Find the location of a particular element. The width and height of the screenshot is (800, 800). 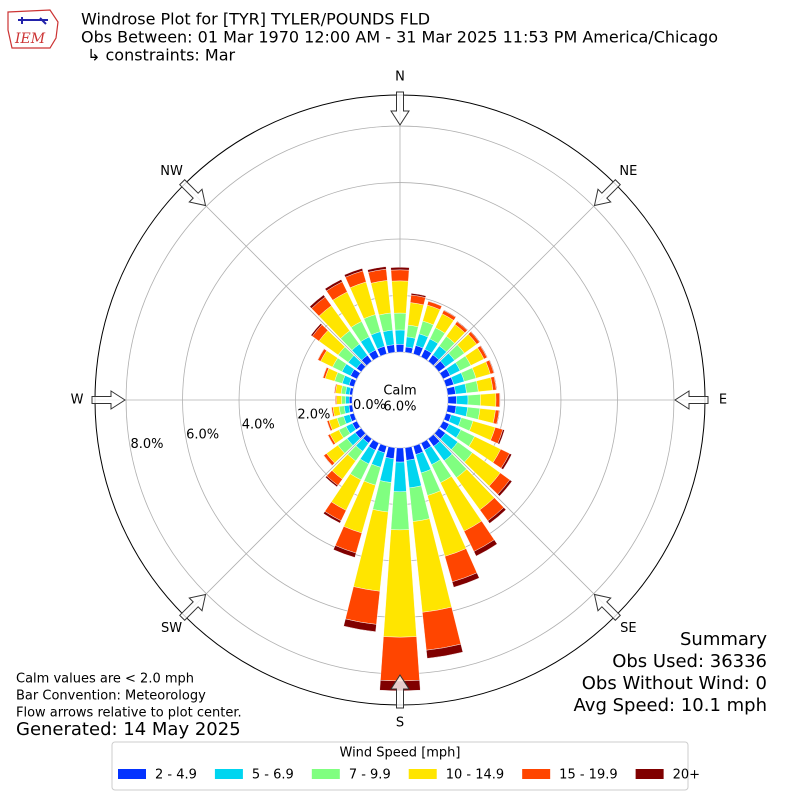

title-line: Windrose Plot for [TYR] TYLER/POUNDS FLD is located at coordinates (255, 19).